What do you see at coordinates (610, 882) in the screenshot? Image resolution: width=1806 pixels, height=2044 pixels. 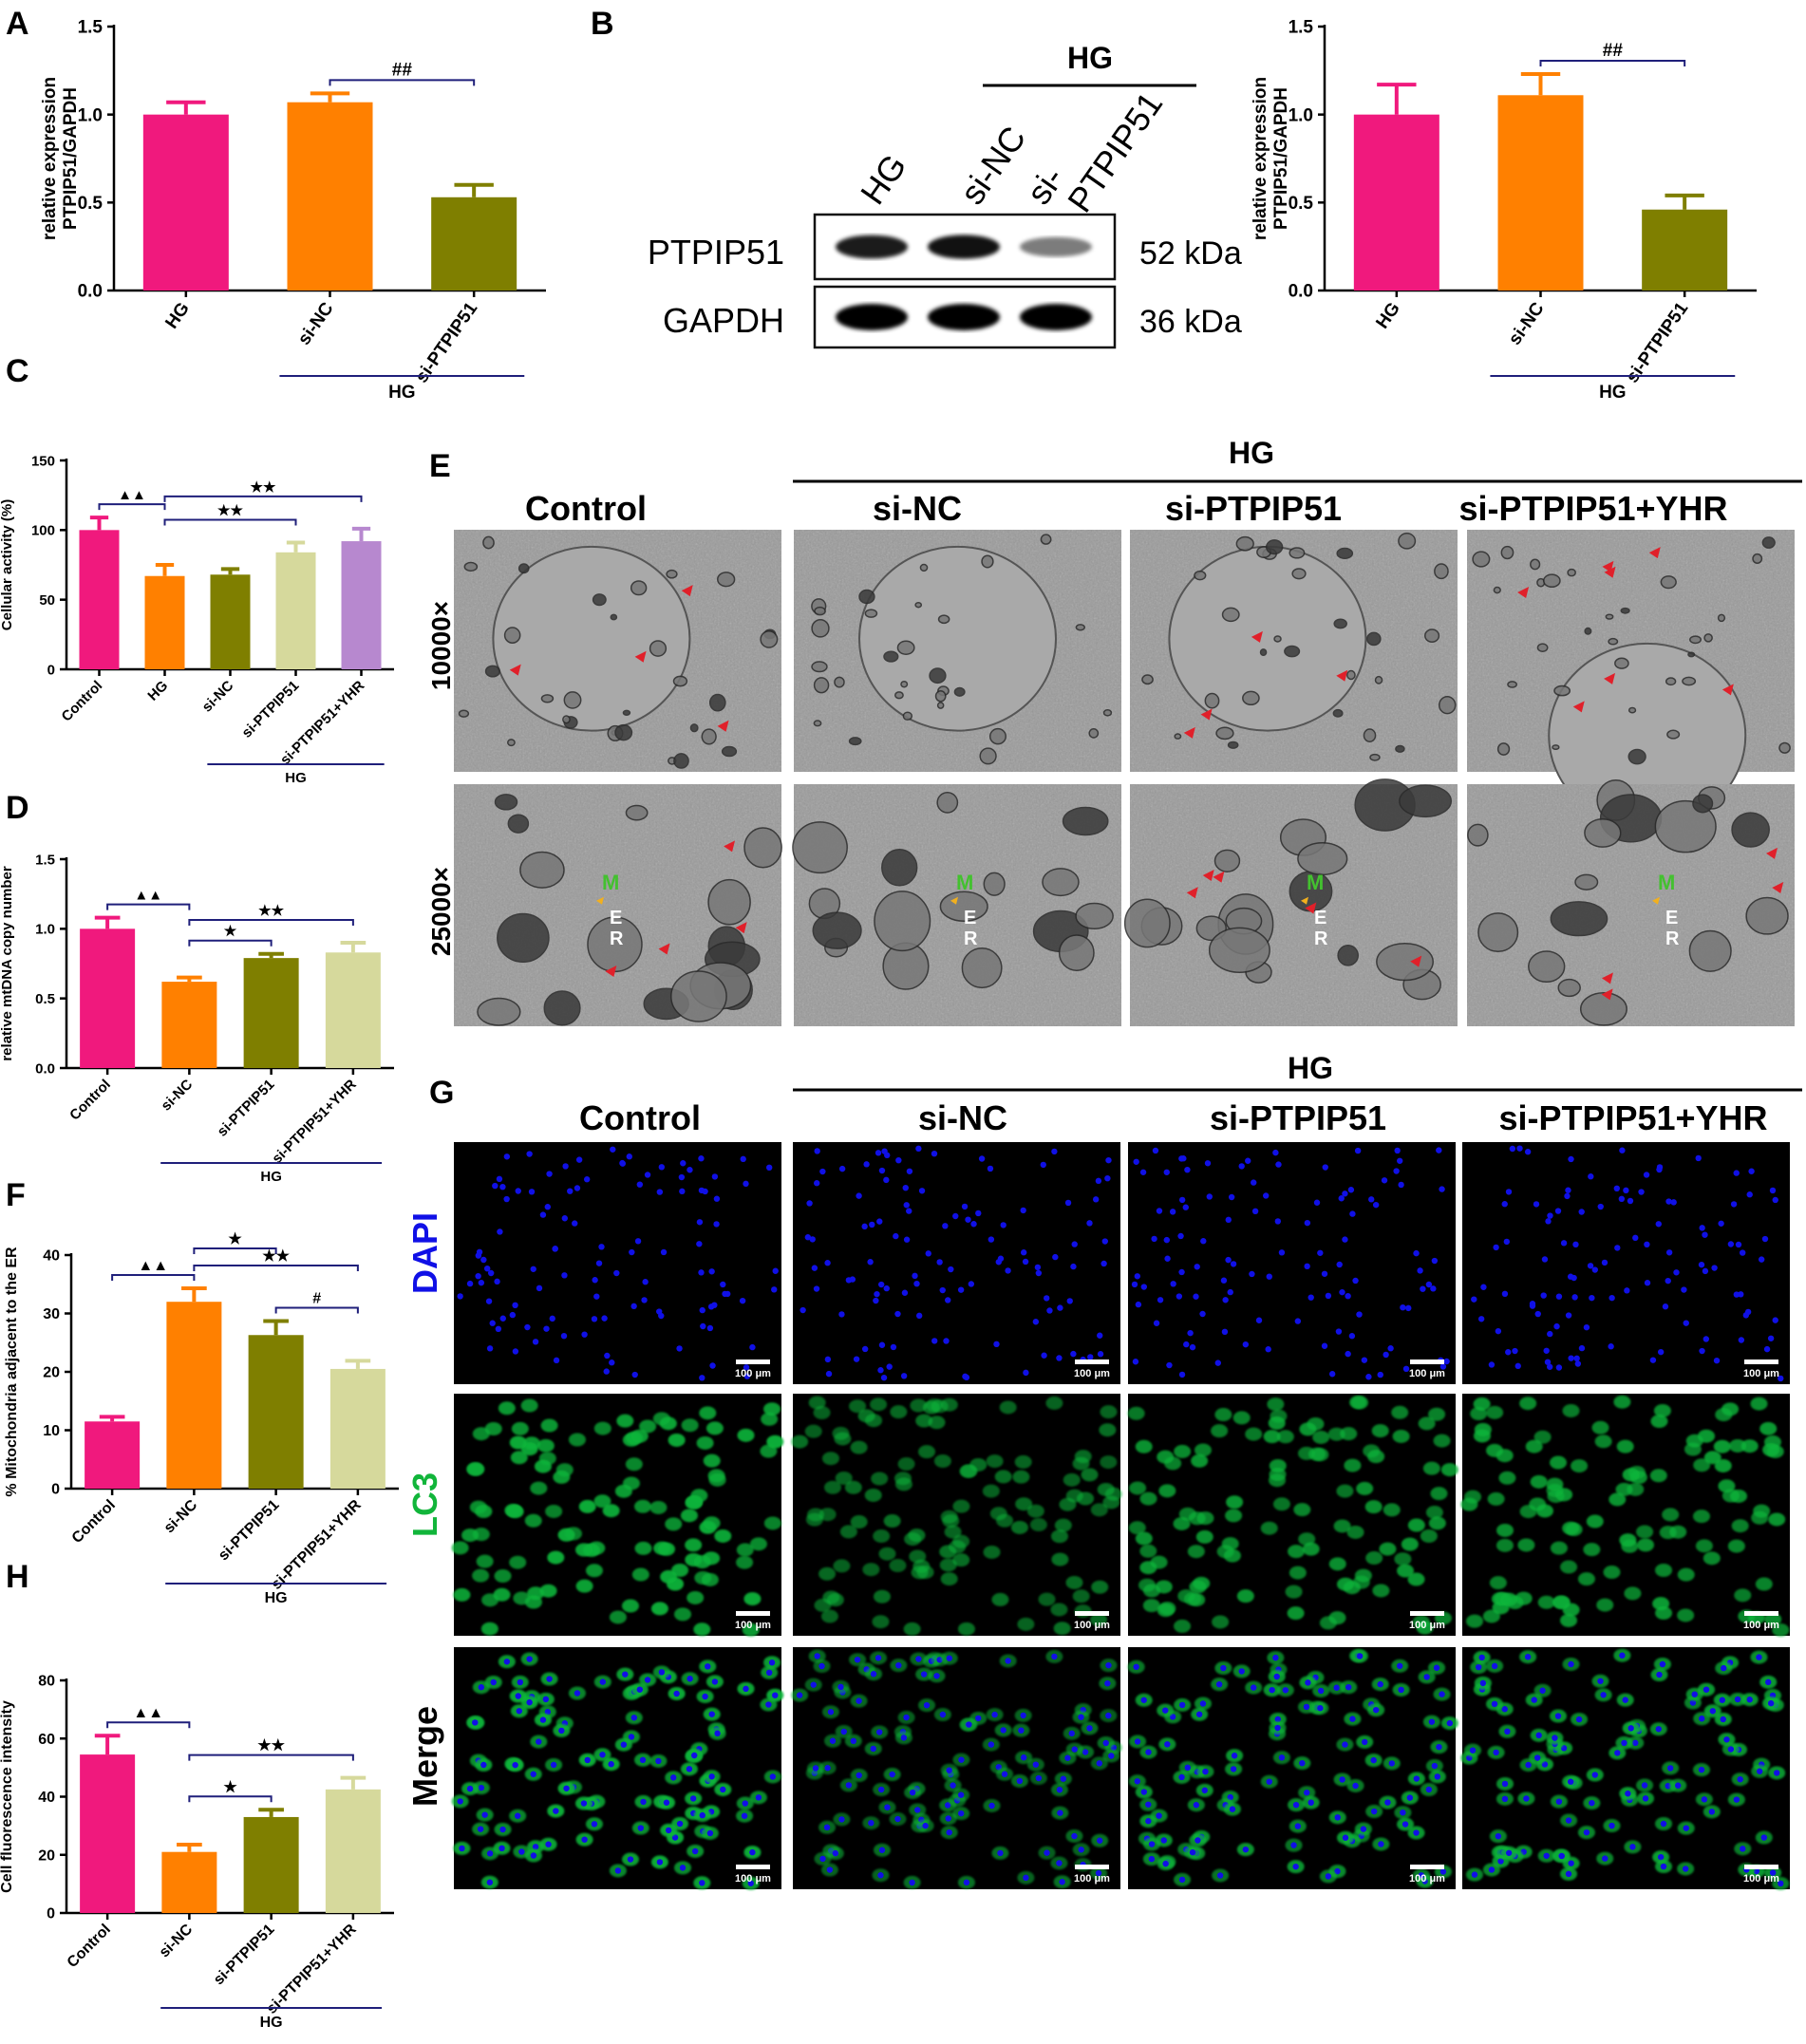 I see `em-label-m: M` at bounding box center [610, 882].